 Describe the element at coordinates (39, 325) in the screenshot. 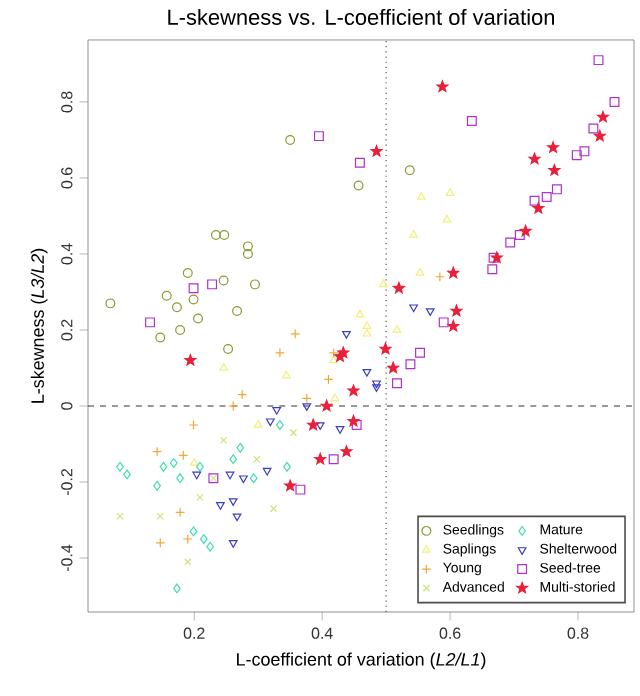

I see `y-axis-title: L-skewness (L3/L2)` at that location.